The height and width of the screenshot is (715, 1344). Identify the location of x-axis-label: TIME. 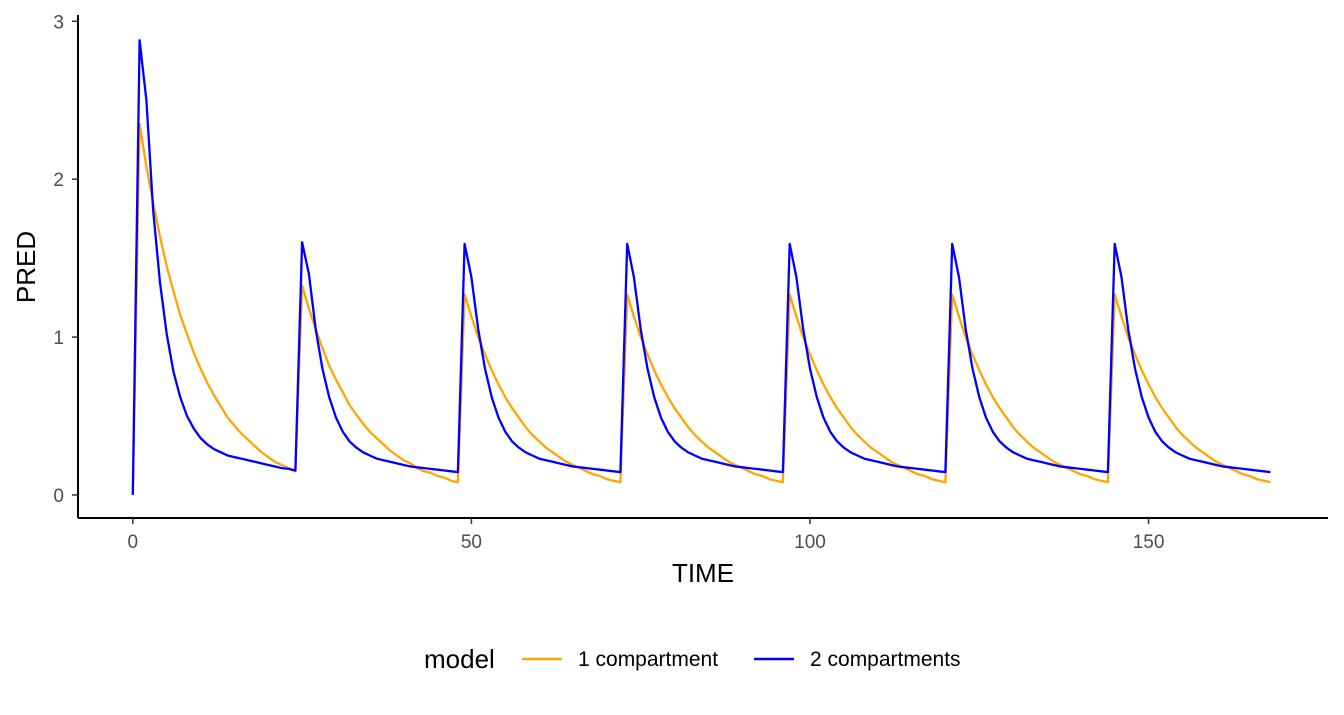
(703, 573).